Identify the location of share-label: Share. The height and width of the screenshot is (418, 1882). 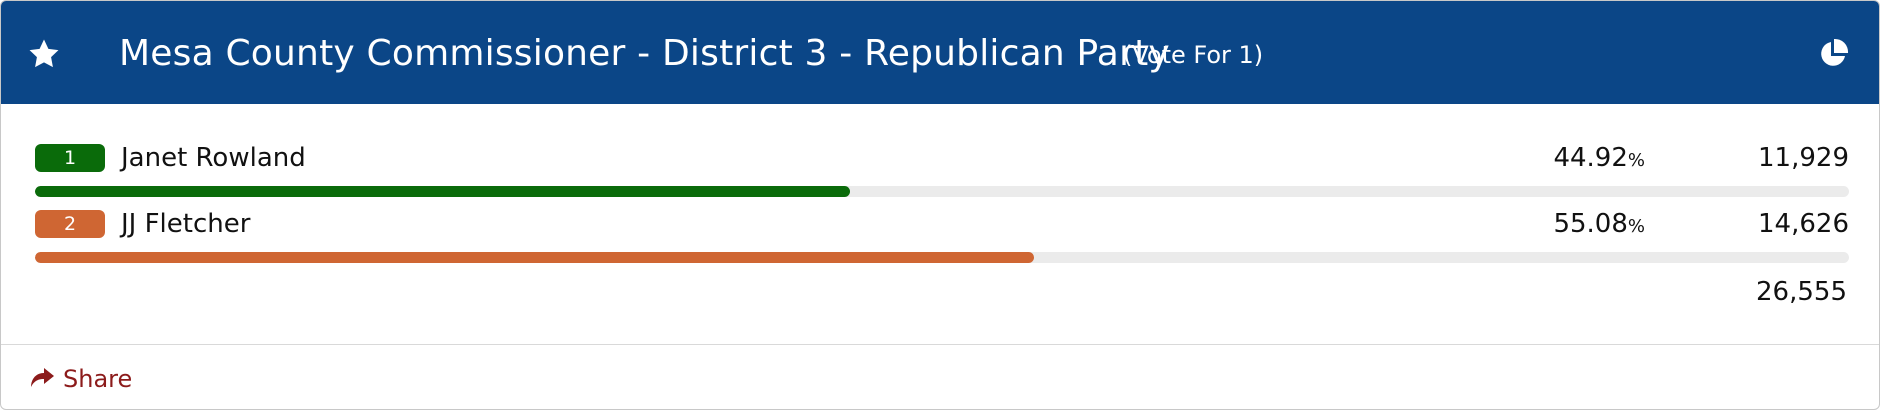
(98, 379).